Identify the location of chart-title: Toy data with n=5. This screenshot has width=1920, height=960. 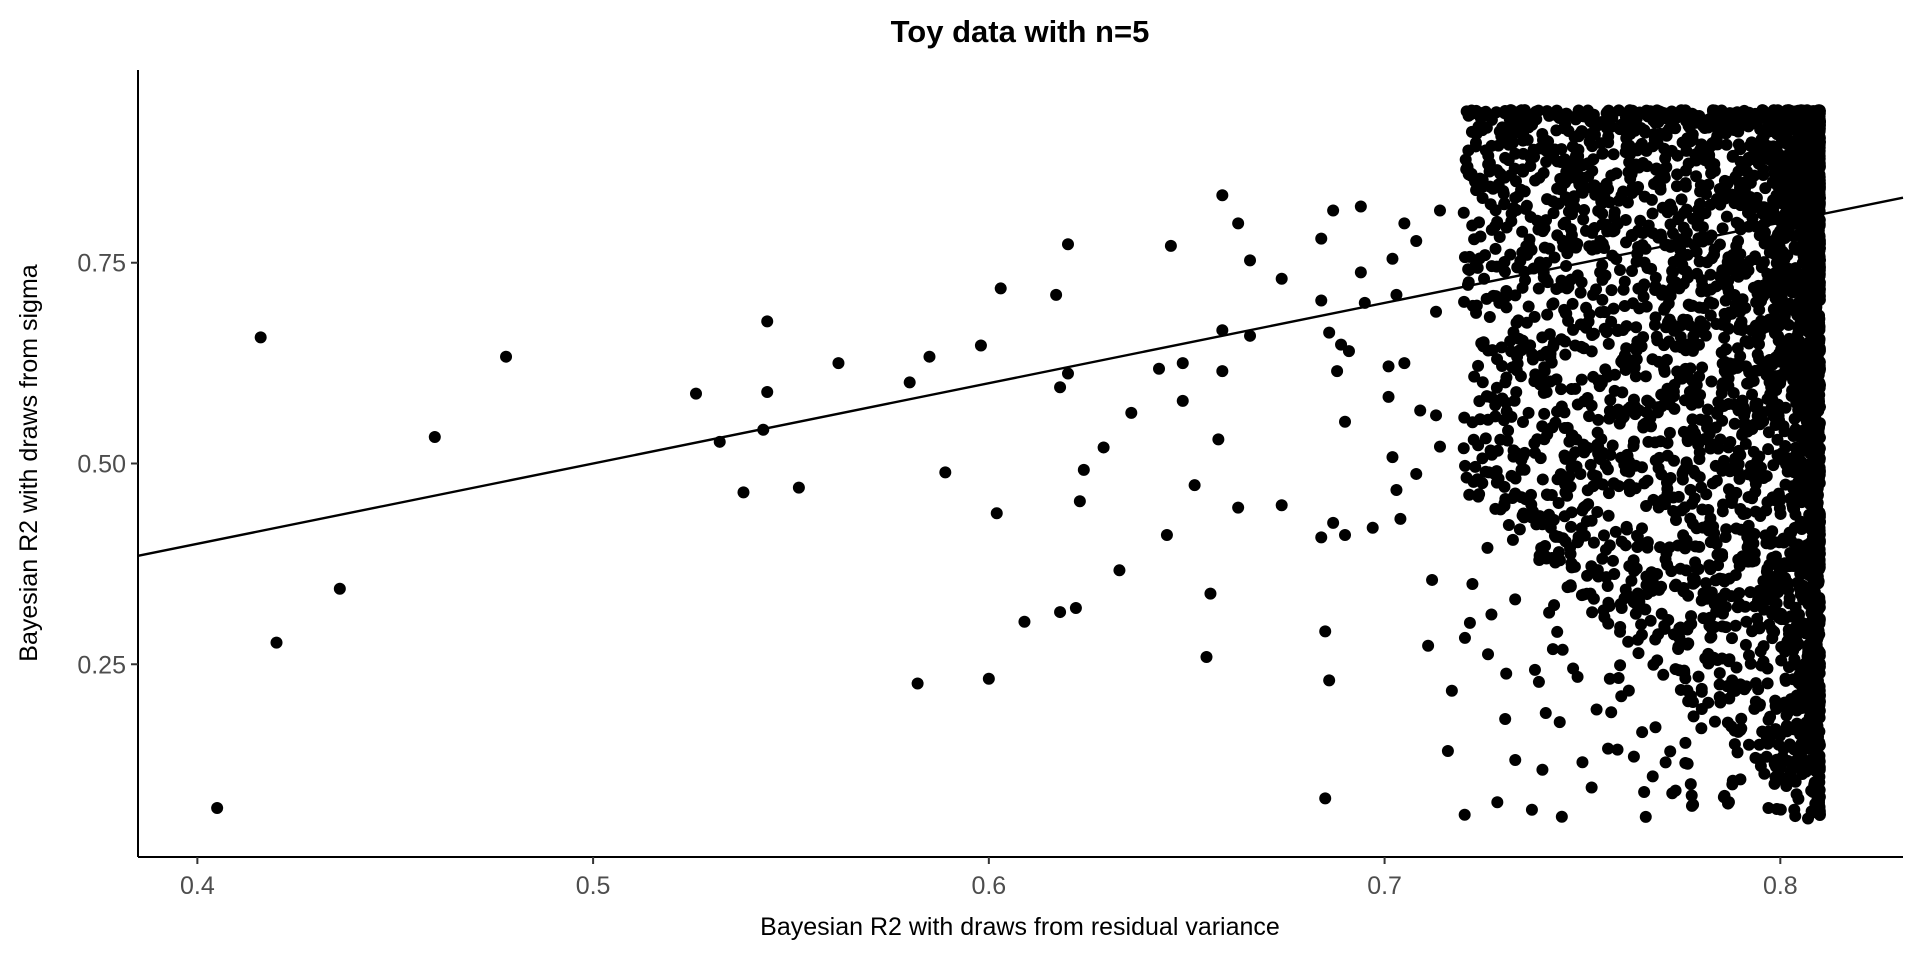
(1020, 31).